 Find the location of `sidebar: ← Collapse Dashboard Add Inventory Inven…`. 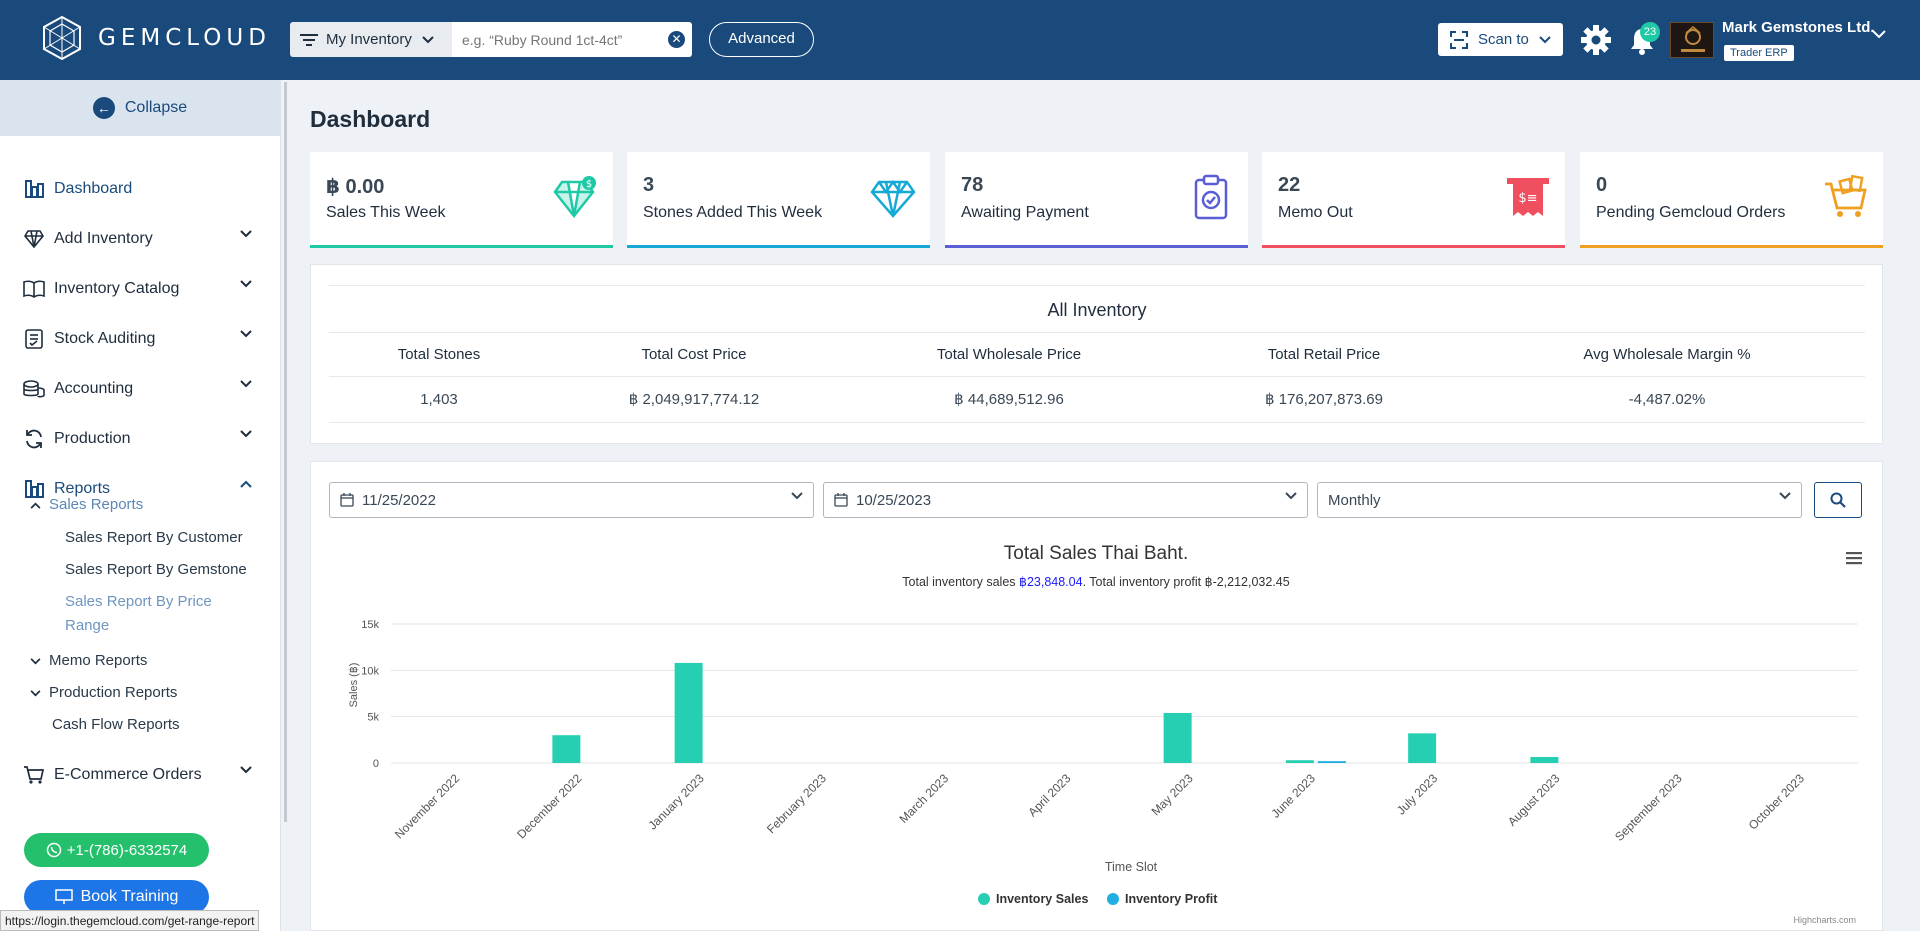

sidebar: ← Collapse Dashboard Add Inventory Inven… is located at coordinates (140, 505).